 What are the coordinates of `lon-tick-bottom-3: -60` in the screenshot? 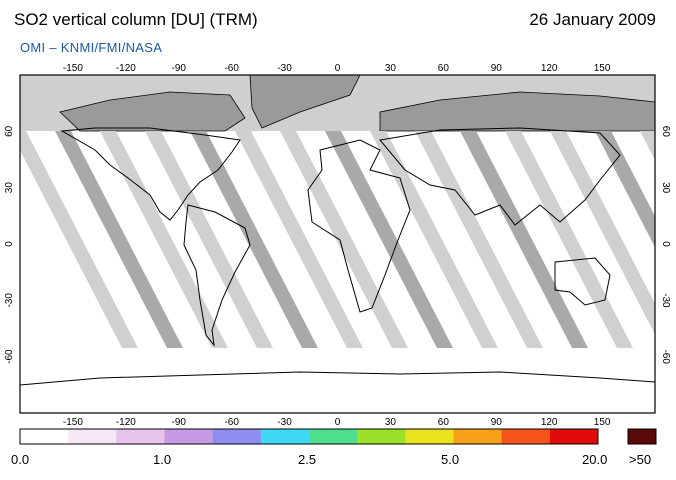 It's located at (231, 422).